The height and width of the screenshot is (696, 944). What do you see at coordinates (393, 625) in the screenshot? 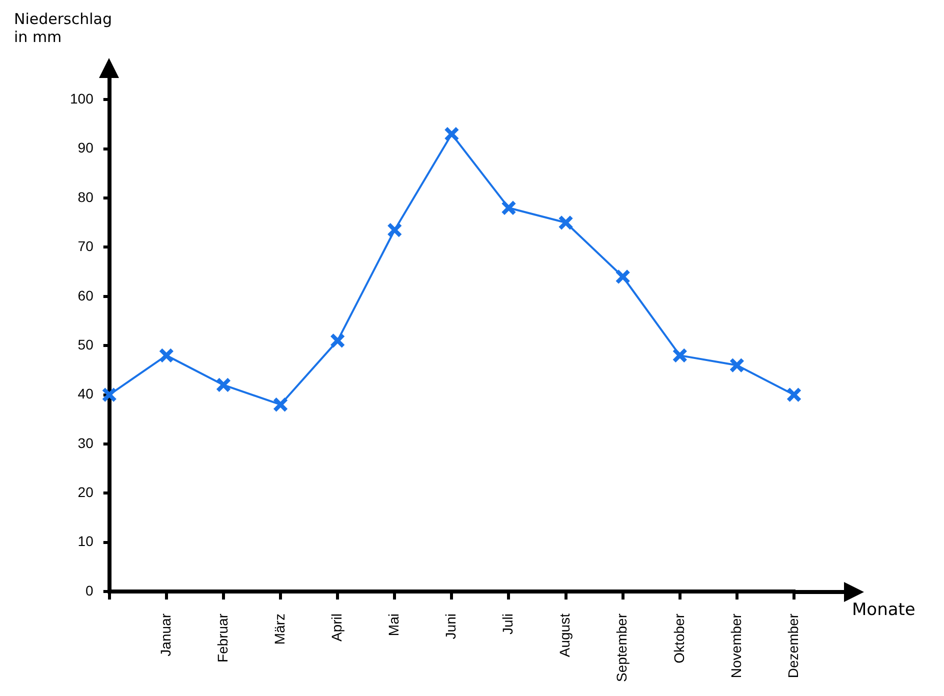
I see `x-tick-label: Mai` at bounding box center [393, 625].